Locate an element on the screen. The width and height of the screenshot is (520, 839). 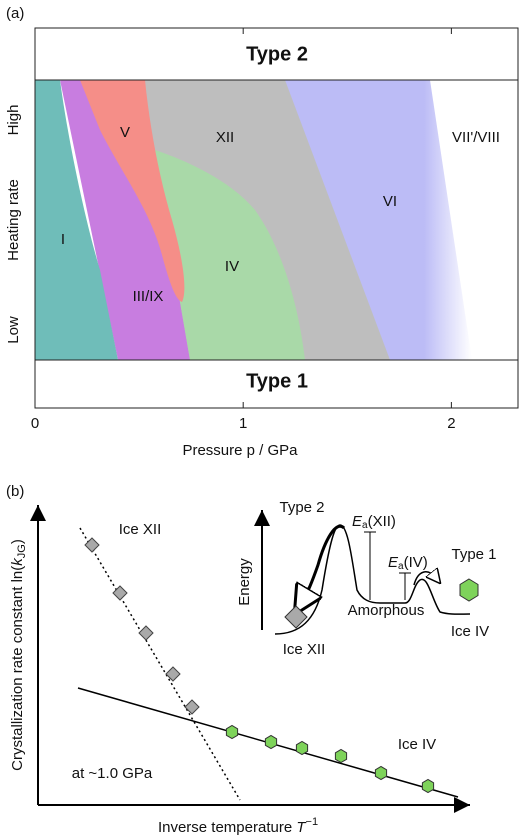
x-tick-label: 1 is located at coordinates (243, 423).